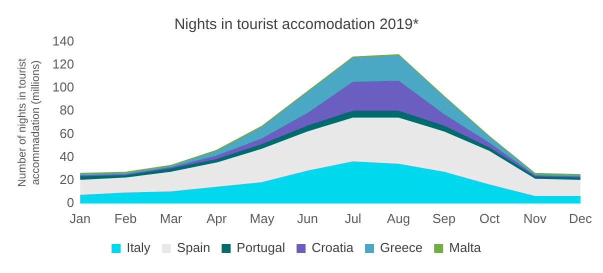 This screenshot has width=603, height=273. I want to click on x-tick-label: Feb, so click(125, 218).